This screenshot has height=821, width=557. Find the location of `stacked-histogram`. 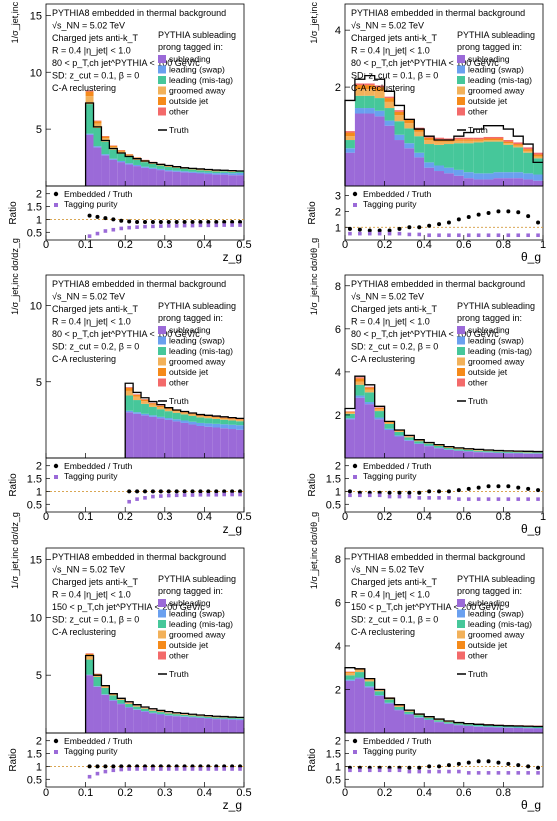

stacked-histogram is located at coordinates (444, 700).